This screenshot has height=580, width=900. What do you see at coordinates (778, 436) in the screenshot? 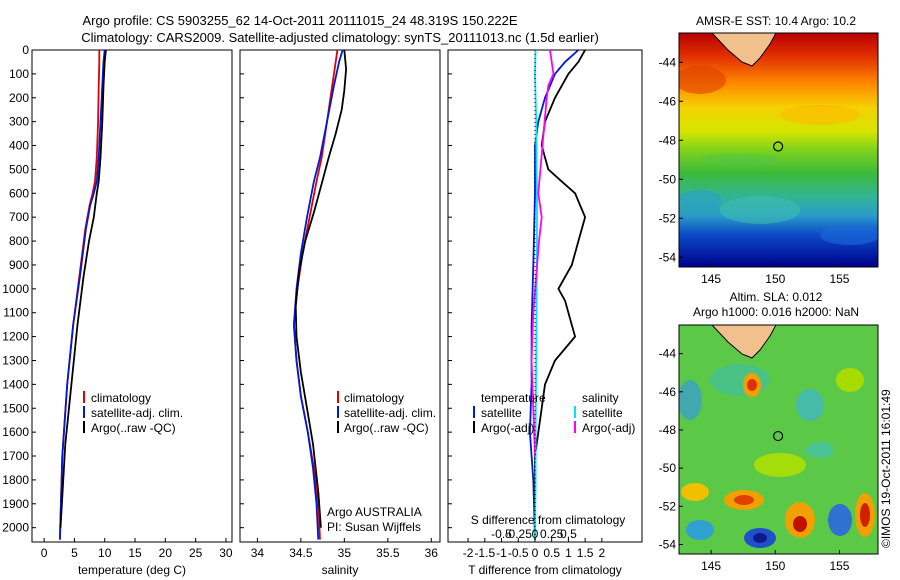
I see `sla-argo-position-marker` at bounding box center [778, 436].